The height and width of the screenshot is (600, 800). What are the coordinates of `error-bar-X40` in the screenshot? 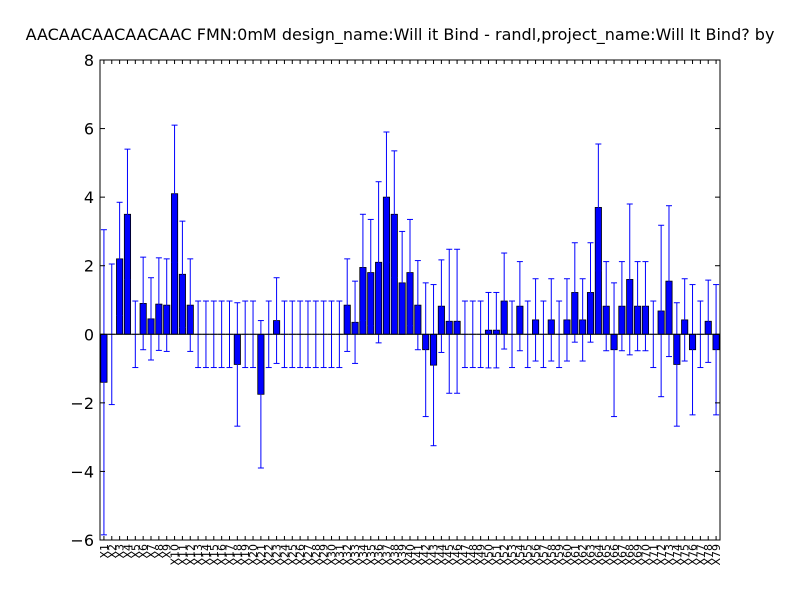 It's located at (410, 272).